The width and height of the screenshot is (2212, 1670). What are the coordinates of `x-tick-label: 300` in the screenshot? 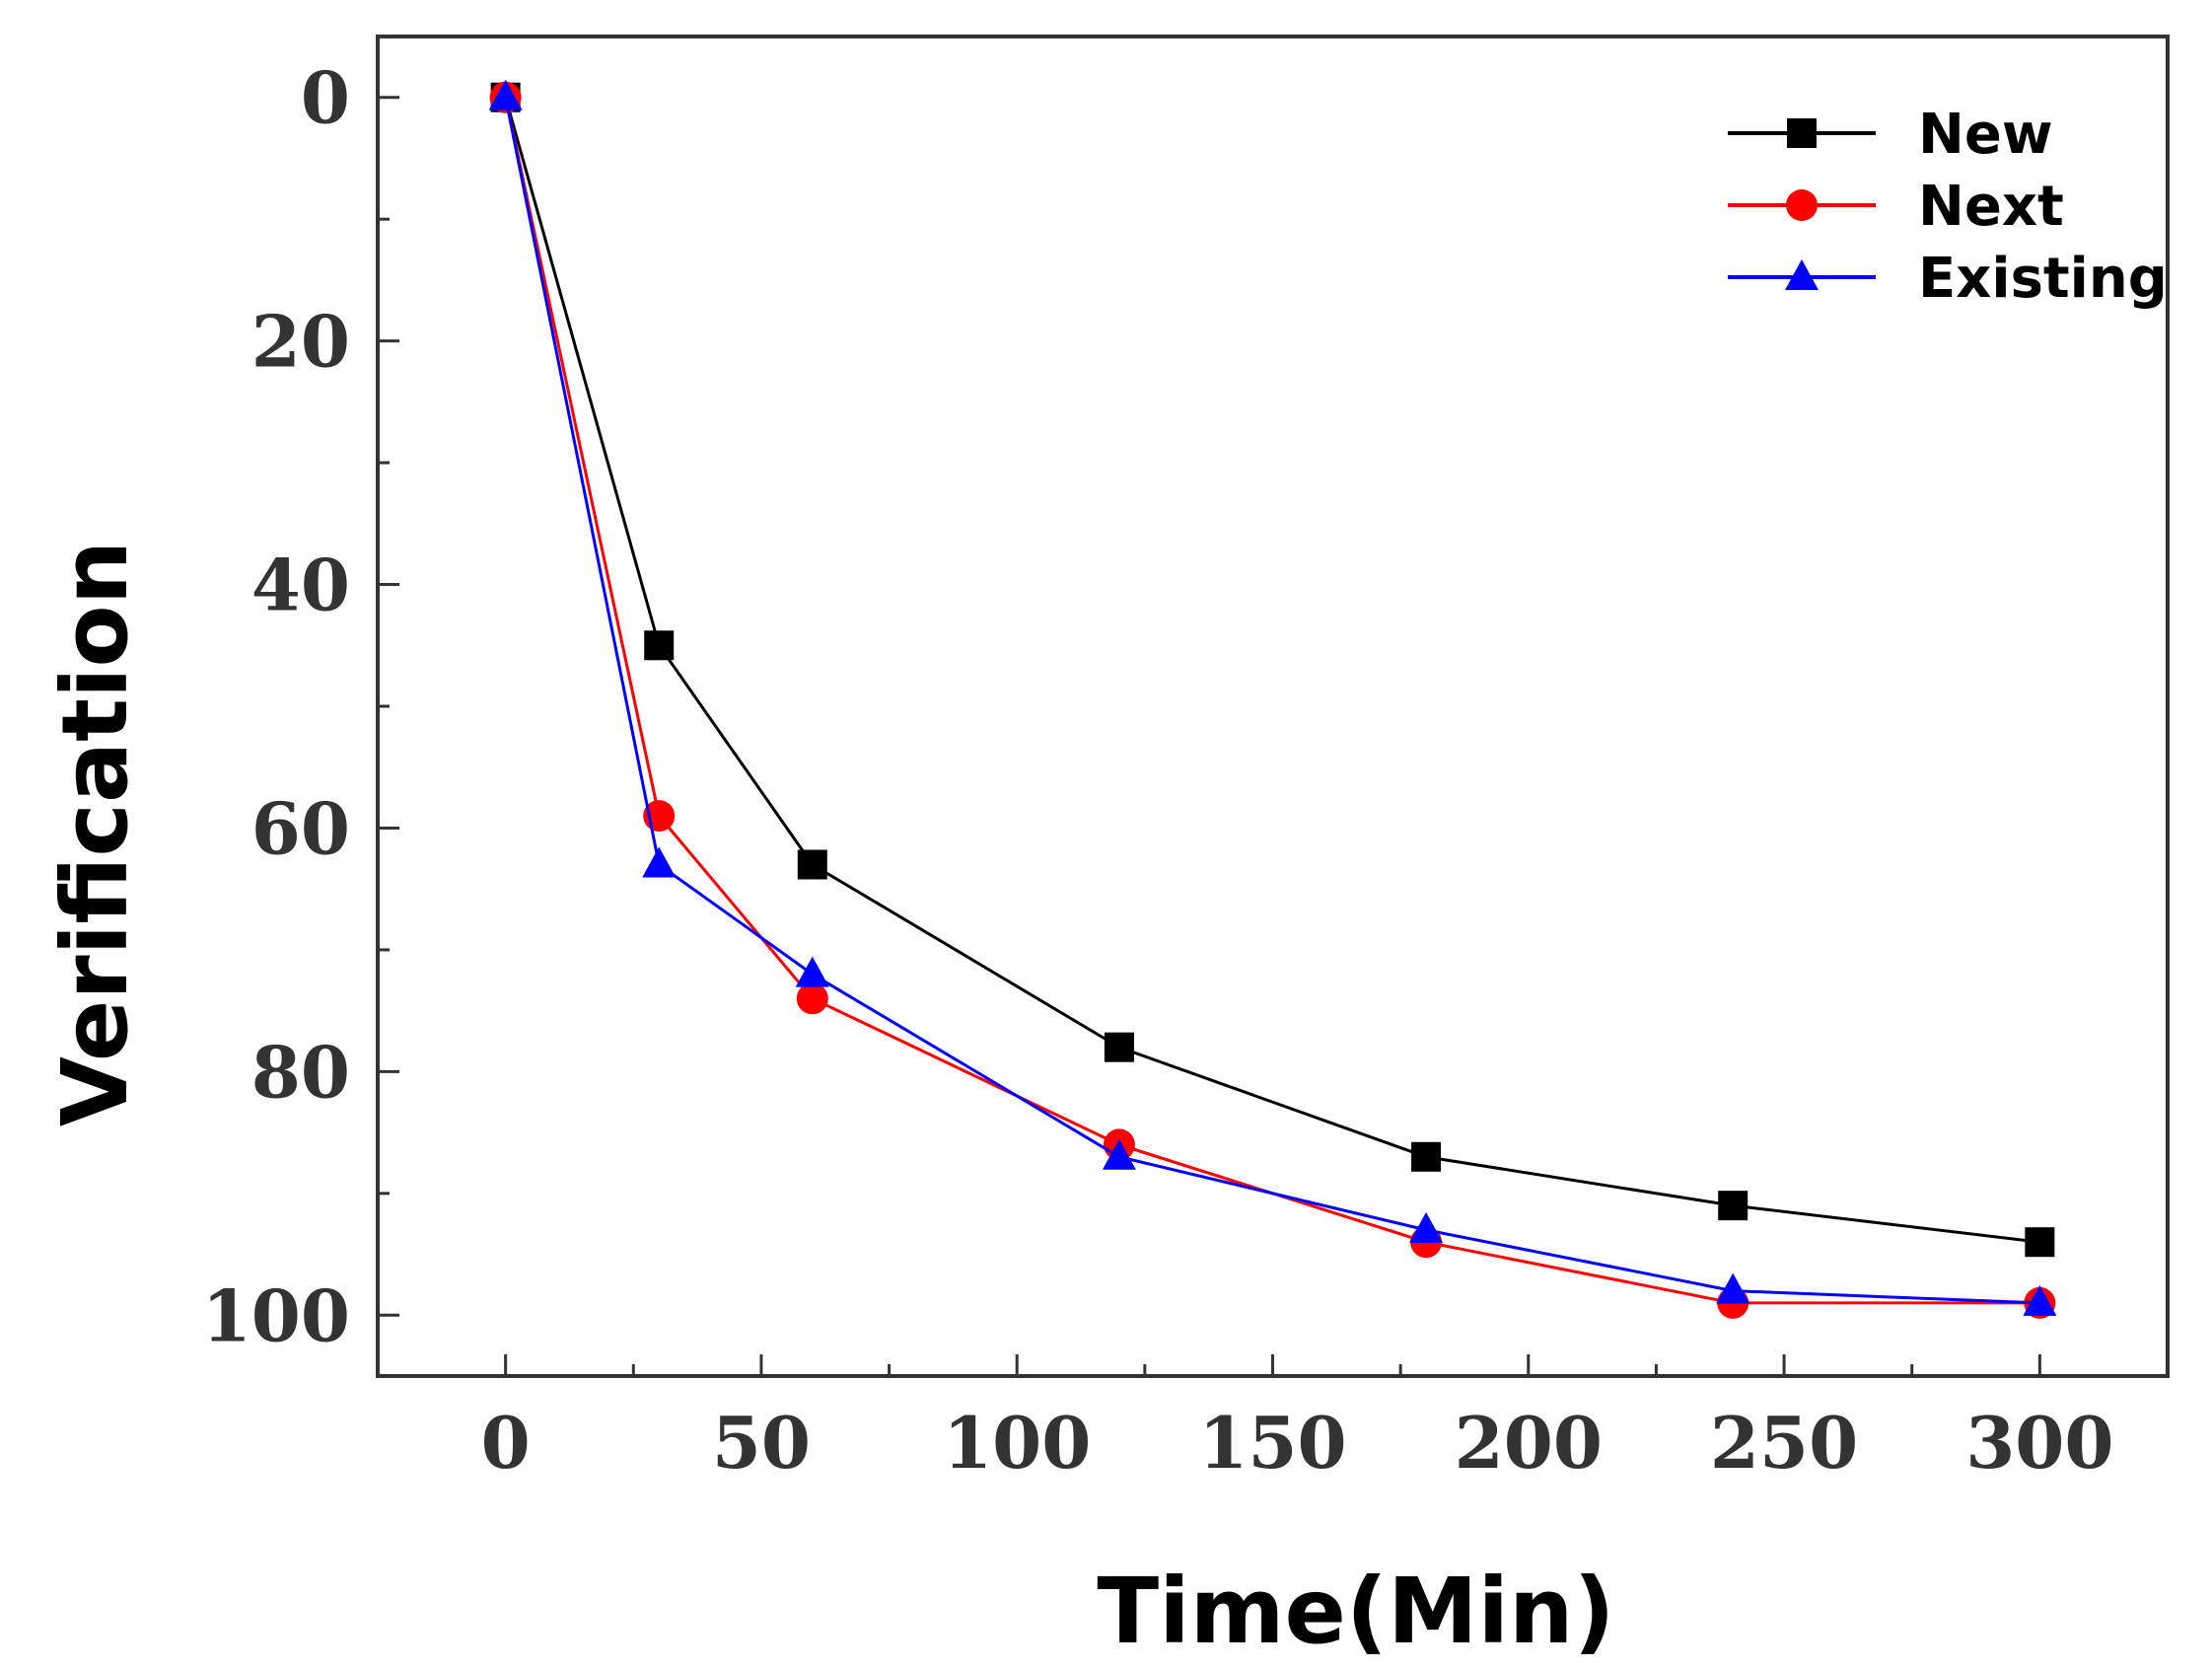 It's located at (2039, 1443).